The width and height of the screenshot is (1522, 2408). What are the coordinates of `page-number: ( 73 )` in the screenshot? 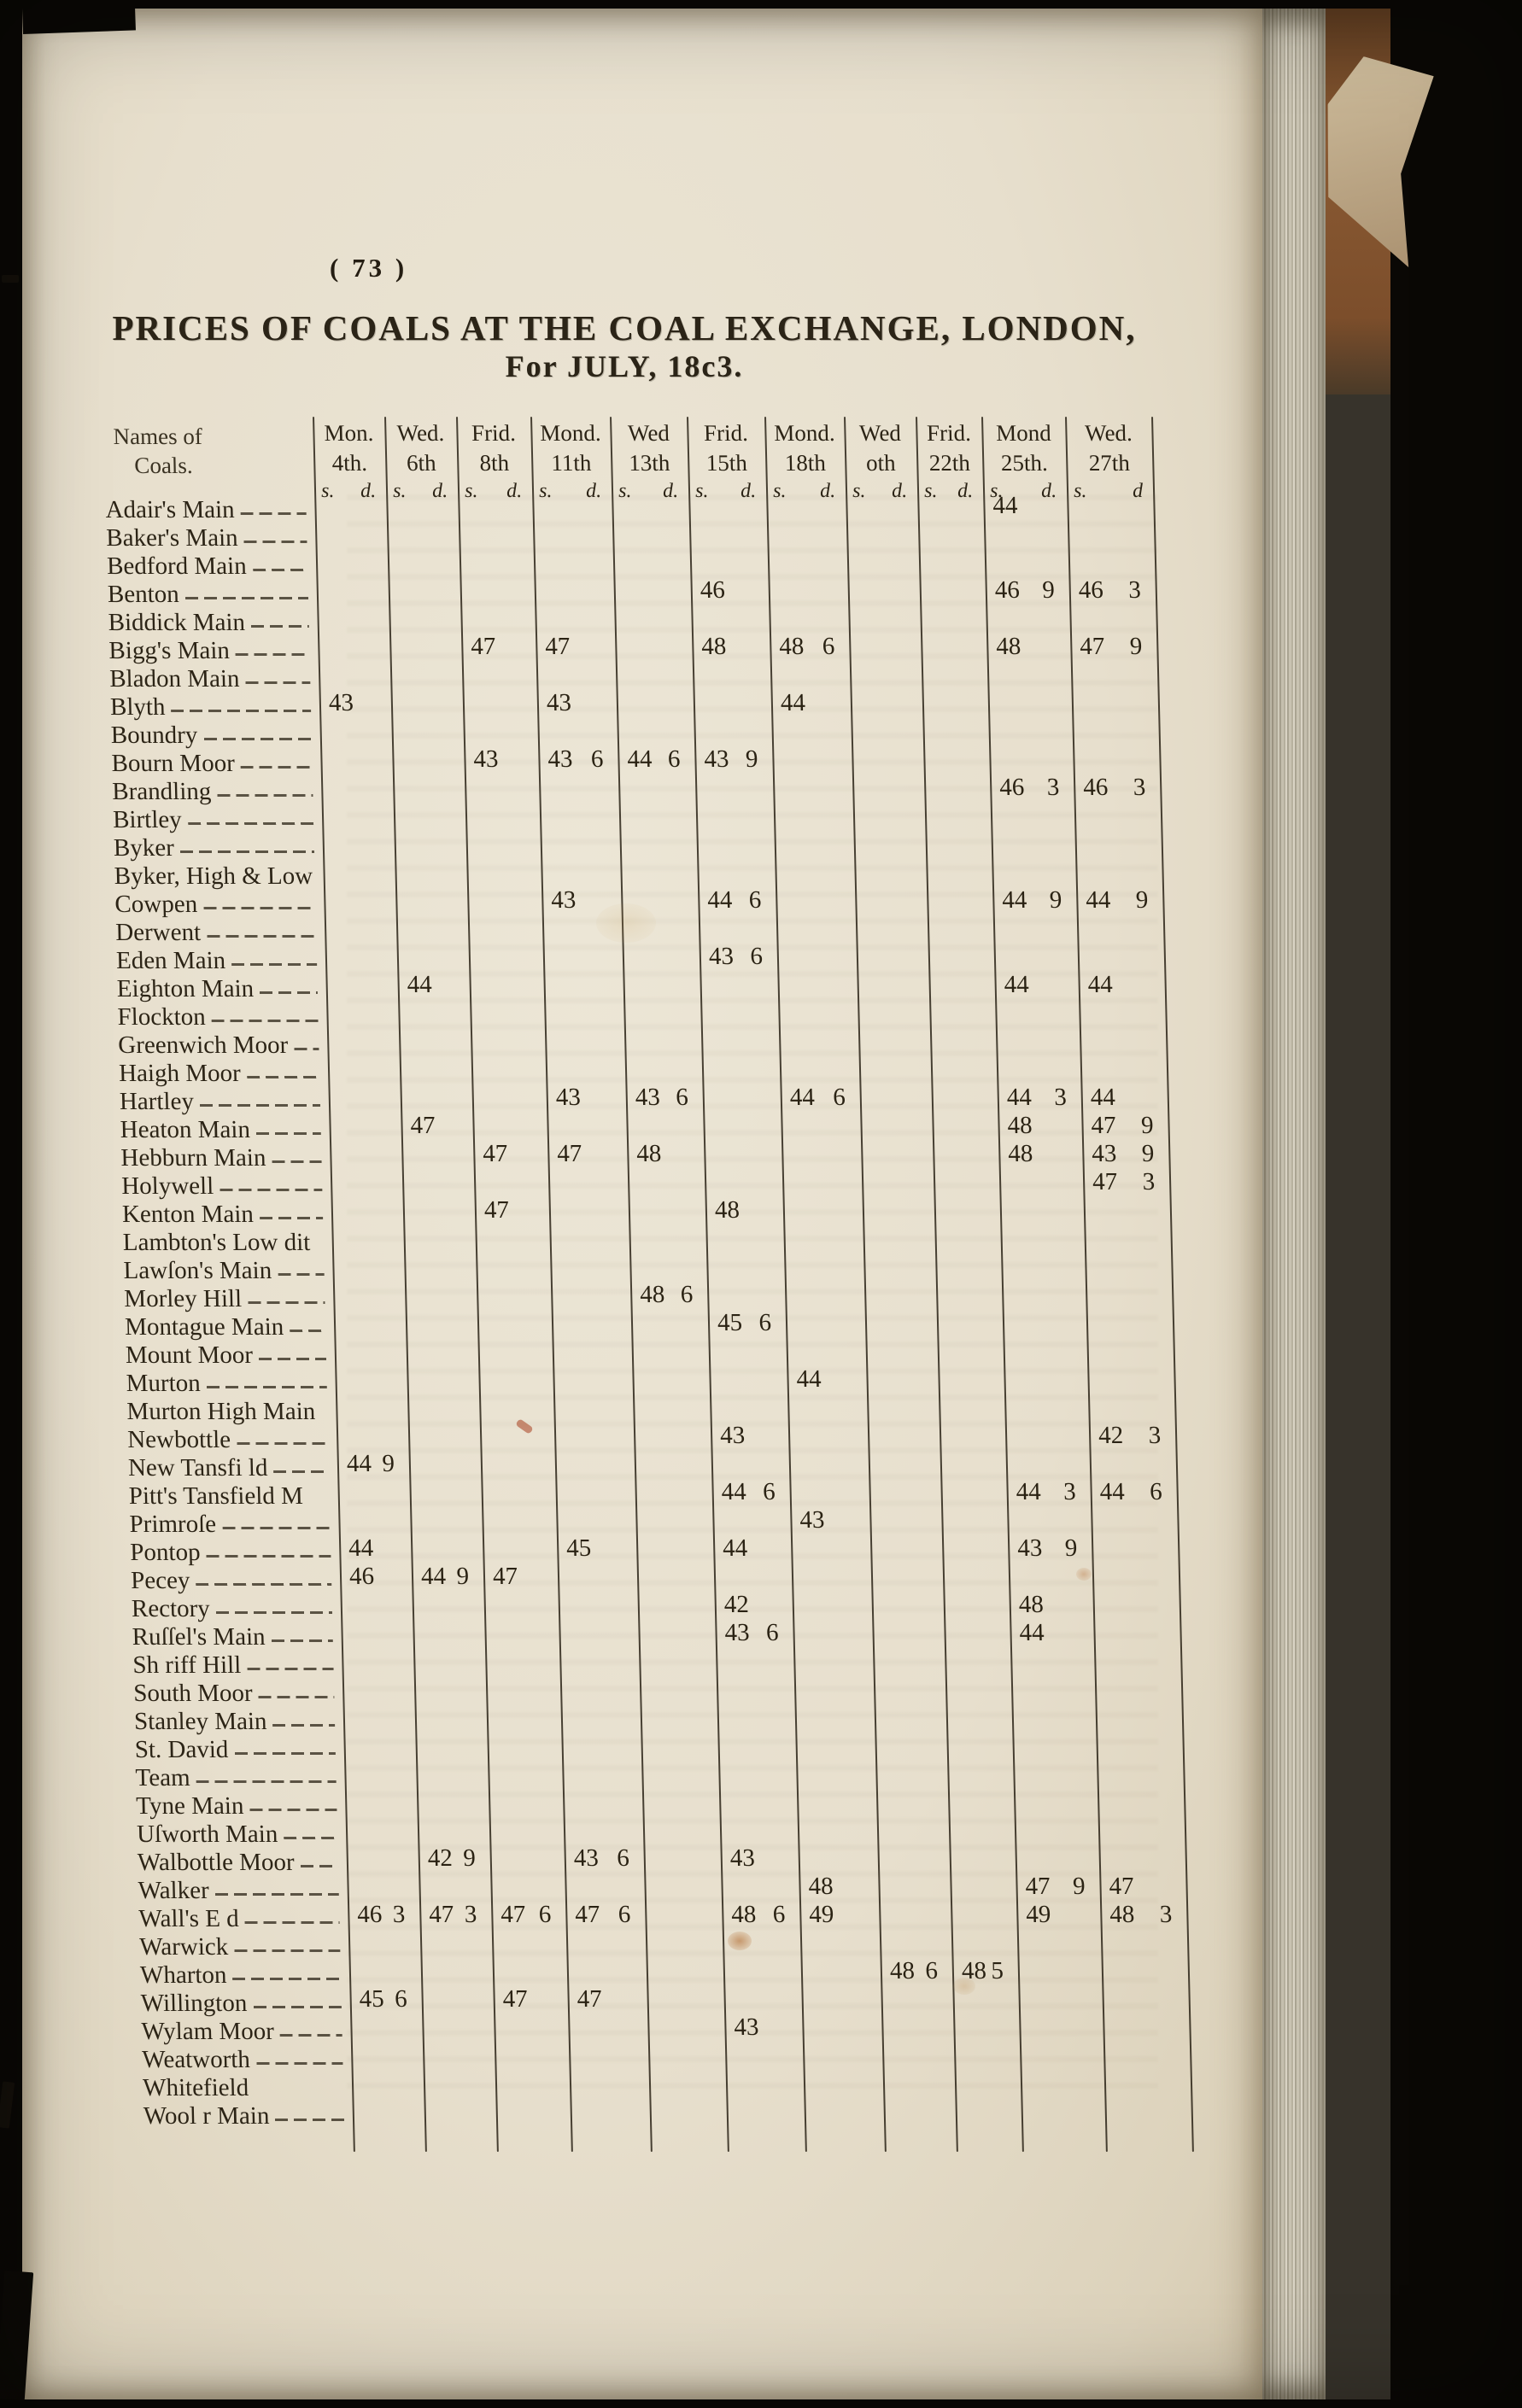 It's located at (369, 268).